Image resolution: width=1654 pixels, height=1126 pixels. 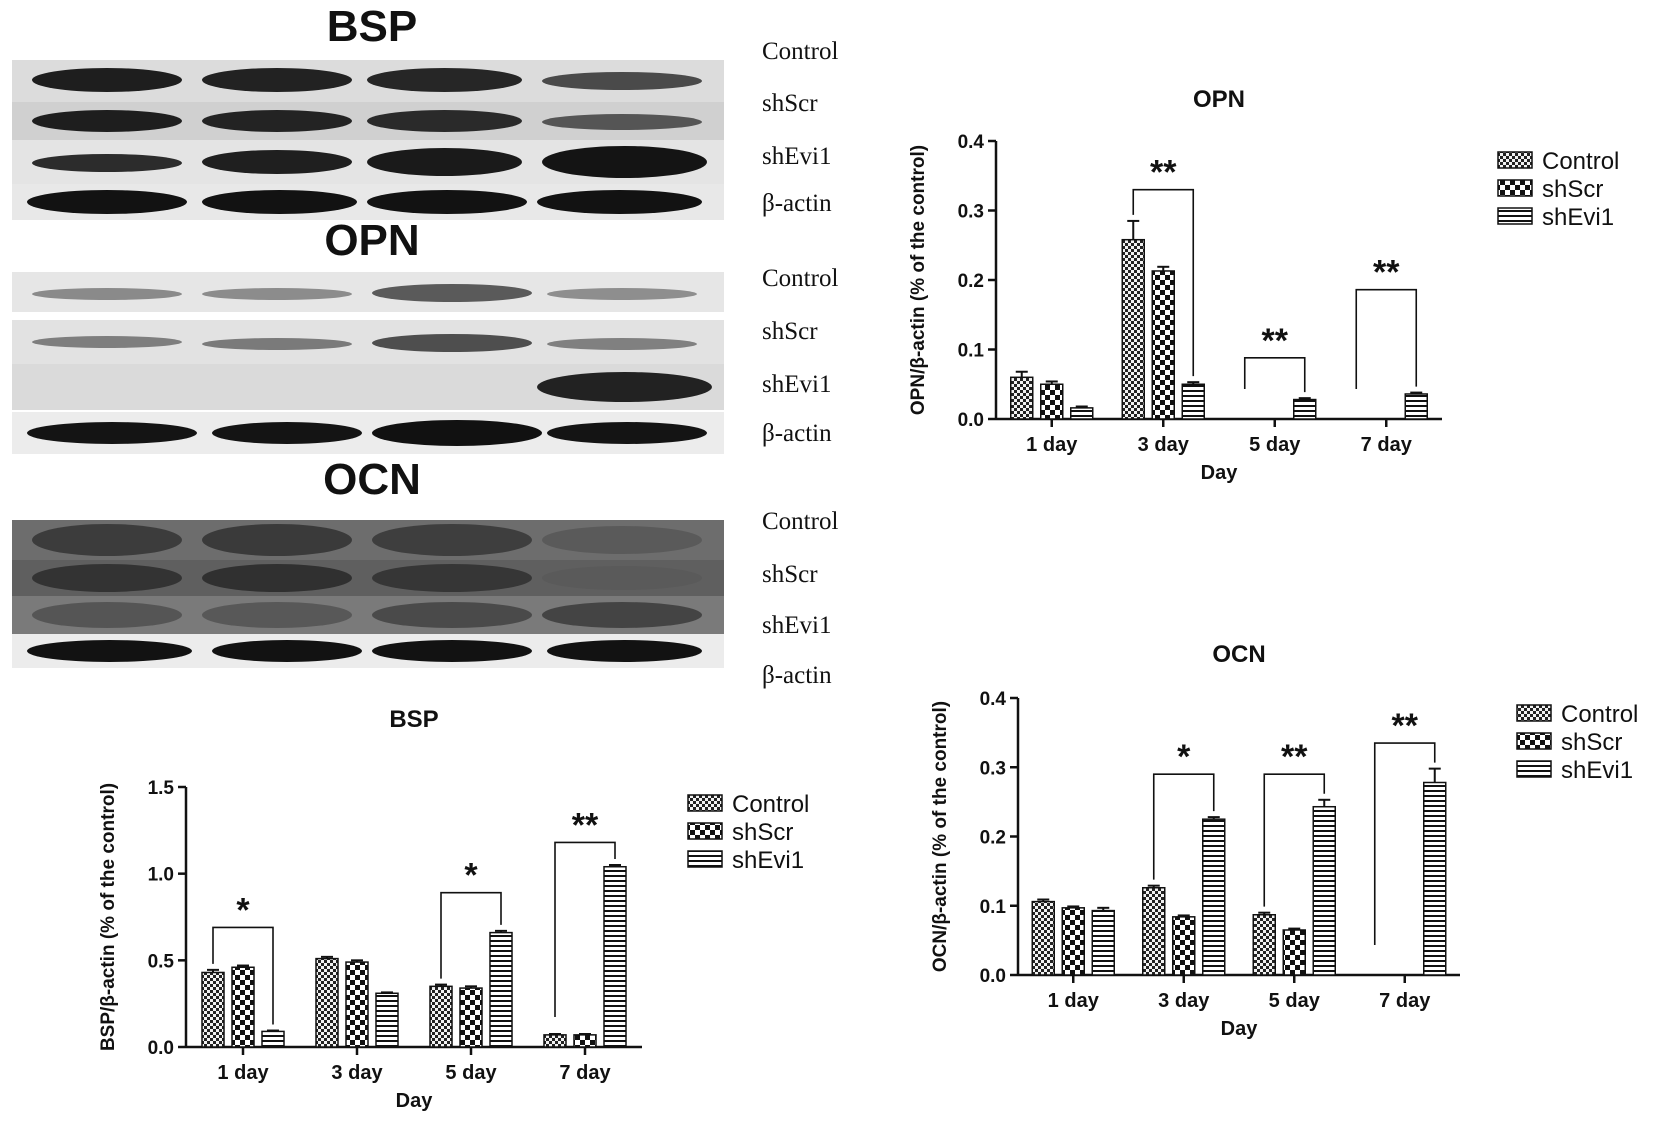 I want to click on x-tick-label-ocn-0: 1 day, so click(x=1074, y=1001).